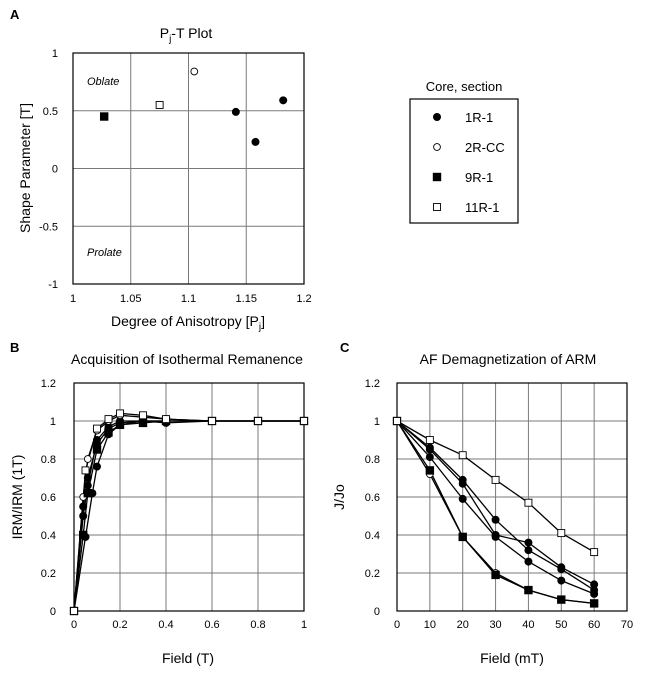 The height and width of the screenshot is (680, 648). Describe the element at coordinates (17, 497) in the screenshot. I see `panel-b-y-label: IRM/IRM (1T)` at that location.